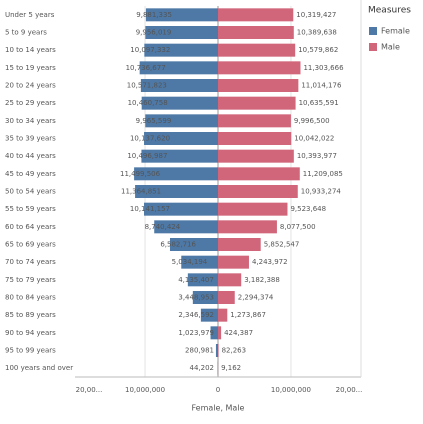  I want to click on category-label: 30 to 34 years, so click(30, 121).